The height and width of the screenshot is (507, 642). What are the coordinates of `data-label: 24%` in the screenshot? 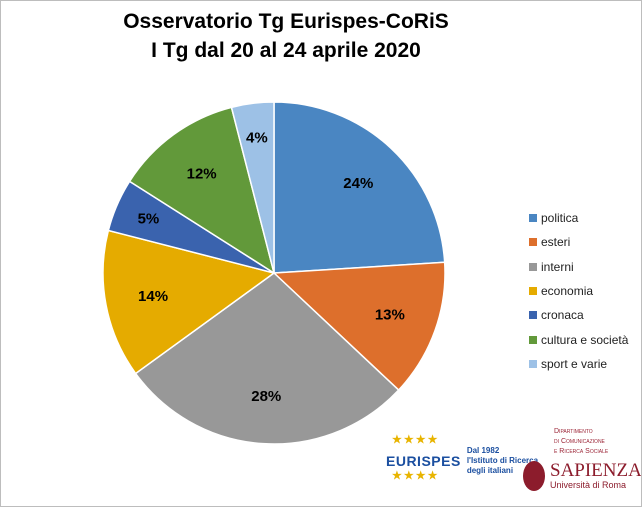 It's located at (358, 183).